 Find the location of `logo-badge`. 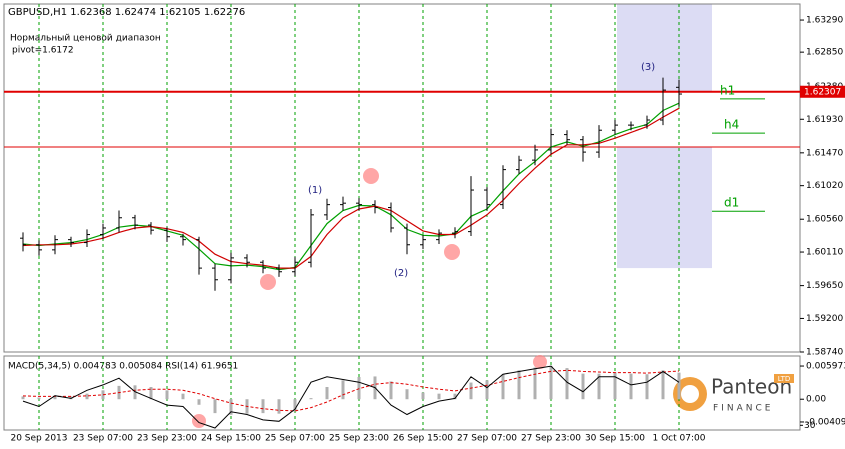

logo-badge is located at coordinates (784, 378).